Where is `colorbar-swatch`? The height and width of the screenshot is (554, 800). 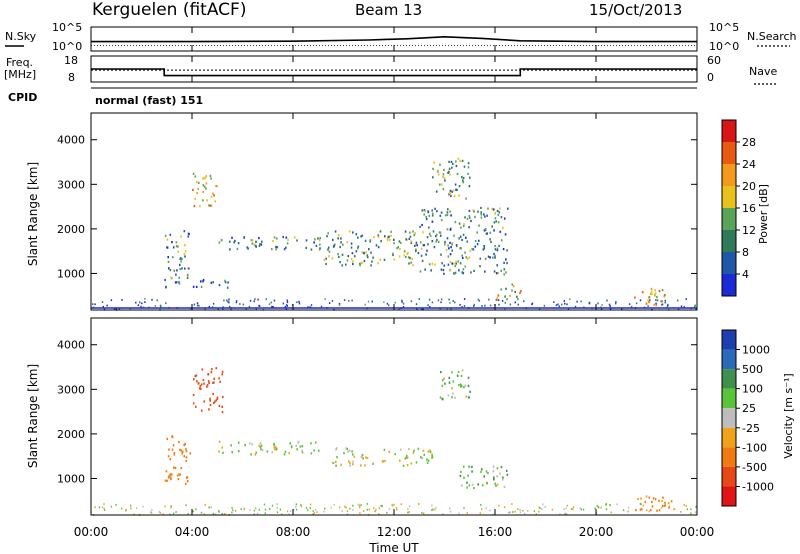
colorbar-swatch is located at coordinates (729, 197).